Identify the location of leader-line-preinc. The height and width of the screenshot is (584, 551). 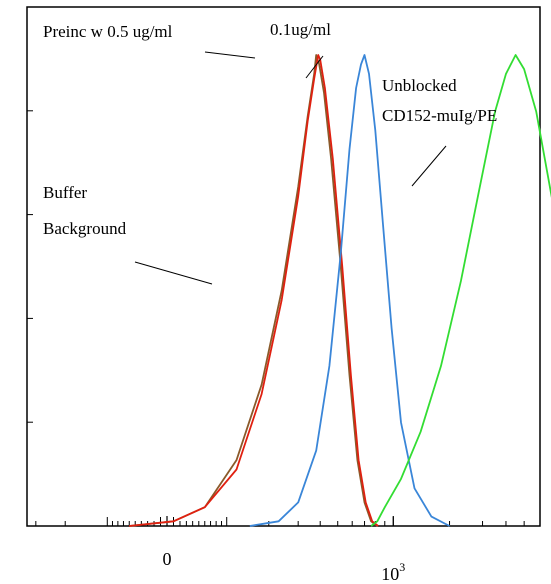
(230, 55).